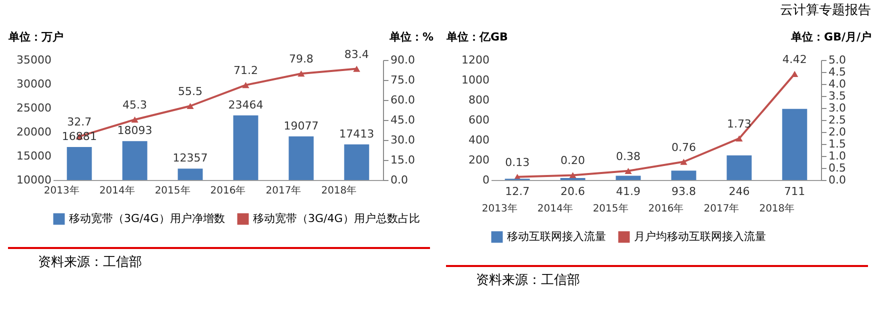 The image size is (877, 323). I want to click on y2-tick-label: 90.0, so click(402, 60).